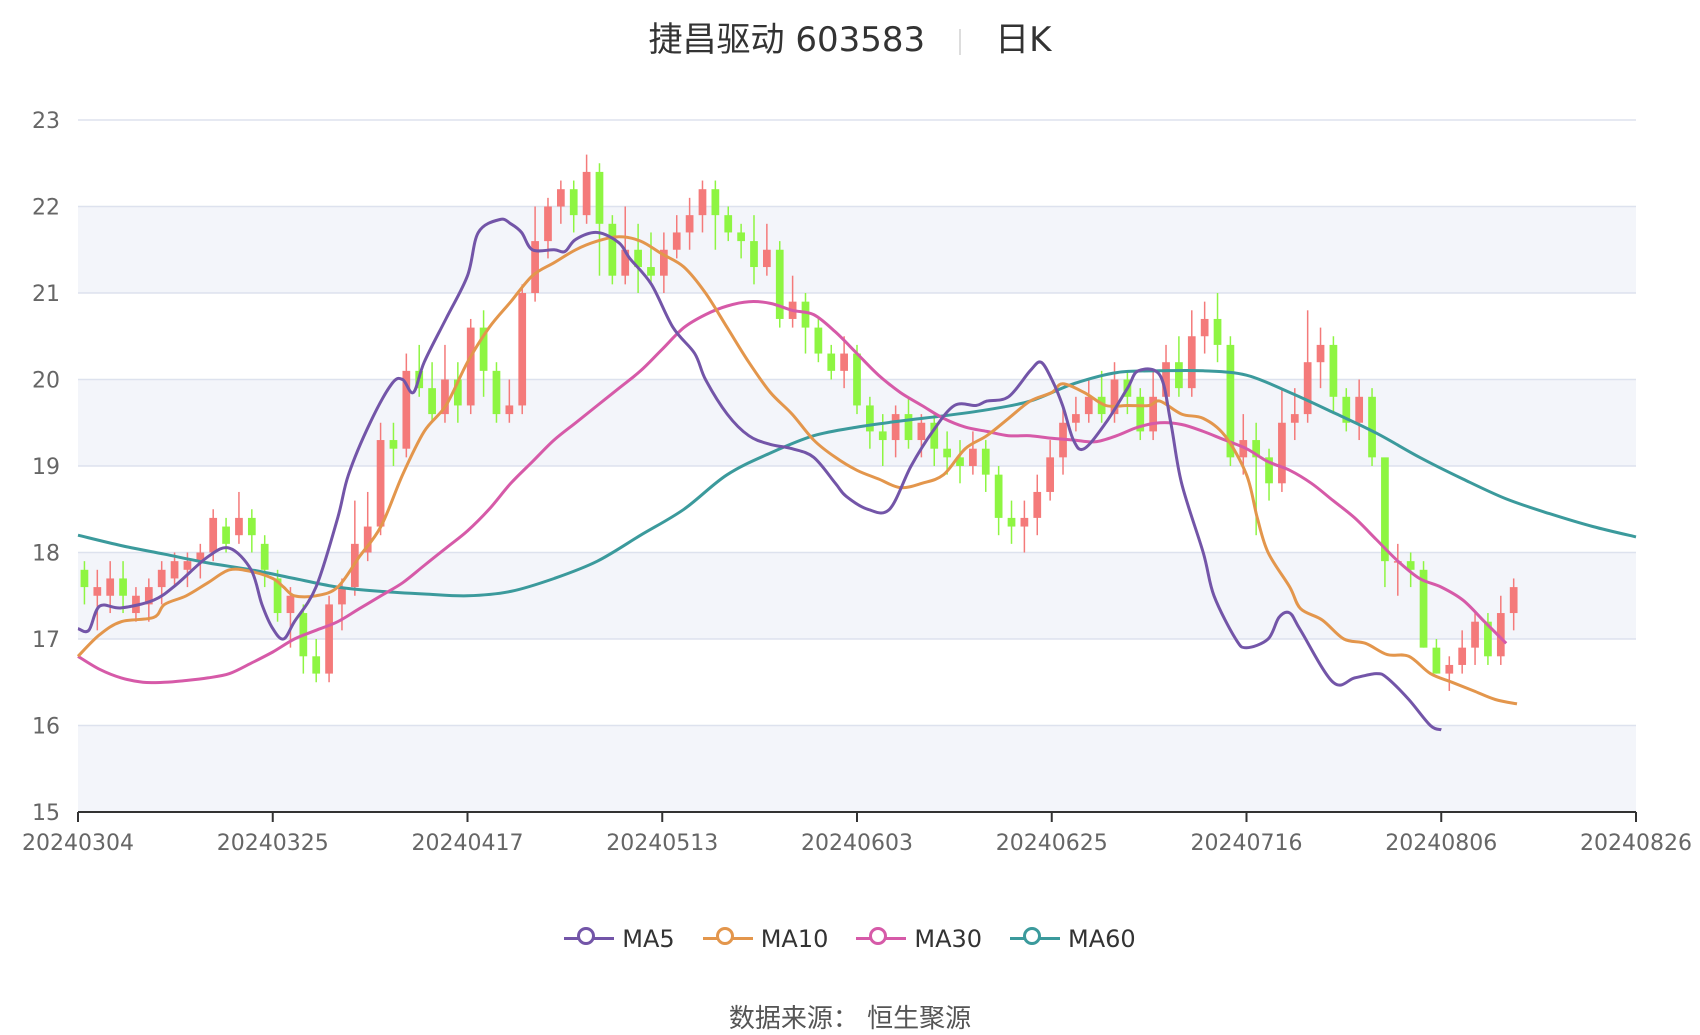 This screenshot has height=1035, width=1700. Describe the element at coordinates (46, 381) in the screenshot. I see `y-tick-label: 20` at that location.